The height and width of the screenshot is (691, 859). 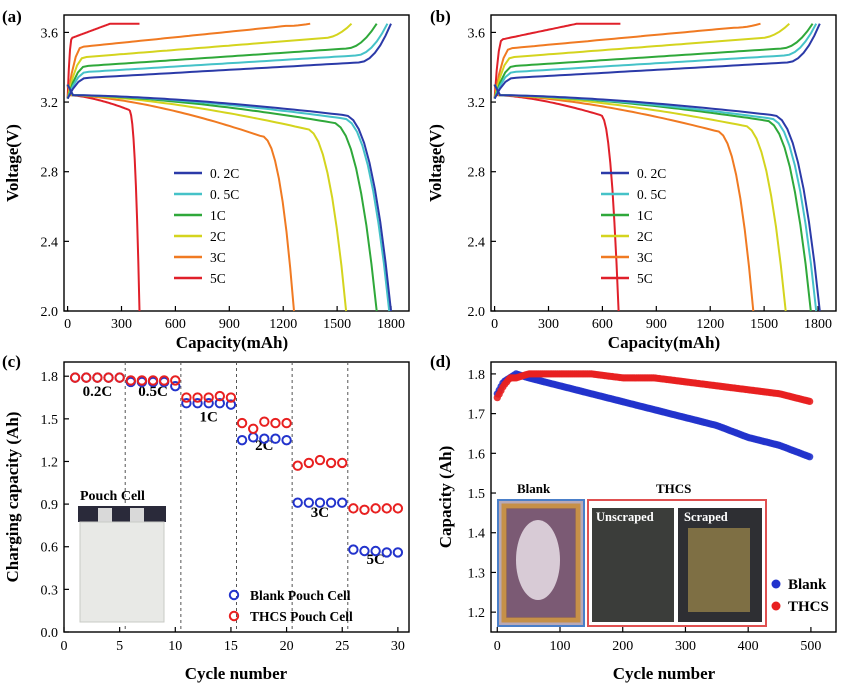 I want to click on panel-a-ylabel: Voltage(V), so click(x=12, y=163).